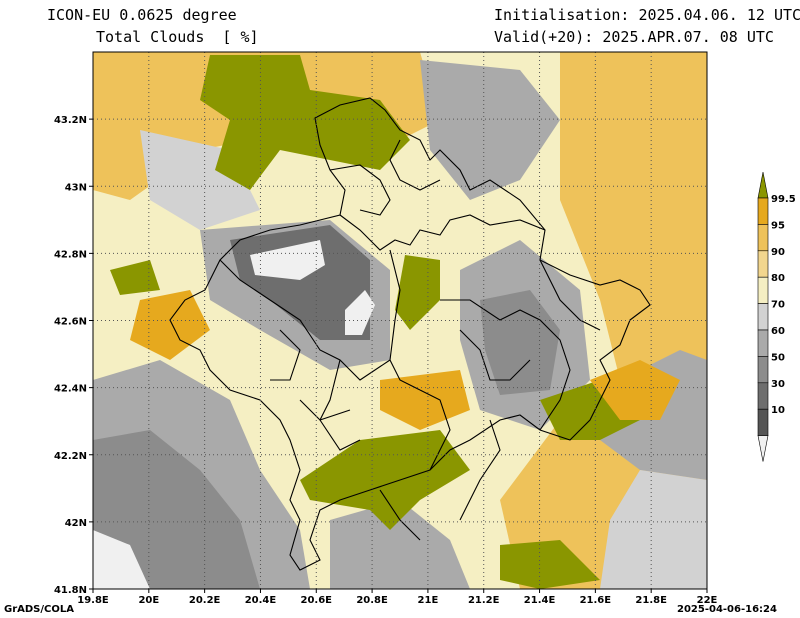 The image size is (800, 618). What do you see at coordinates (783, 199) in the screenshot?
I see `colorbar-label: 99.5` at bounding box center [783, 199].